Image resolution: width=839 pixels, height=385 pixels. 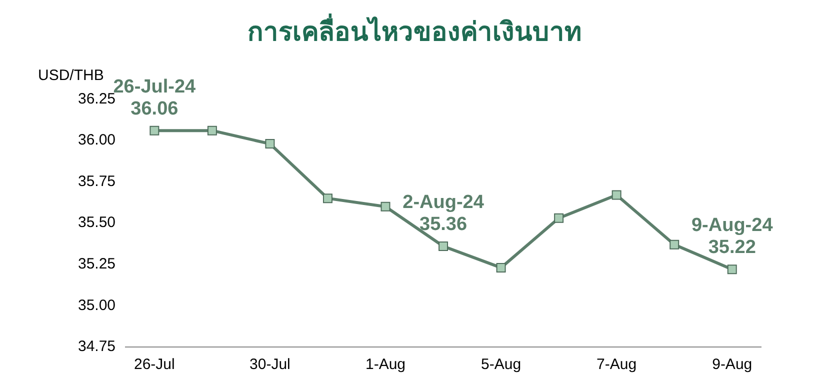 What do you see at coordinates (732, 365) in the screenshot?
I see `x-tick-label: 9-Aug` at bounding box center [732, 365].